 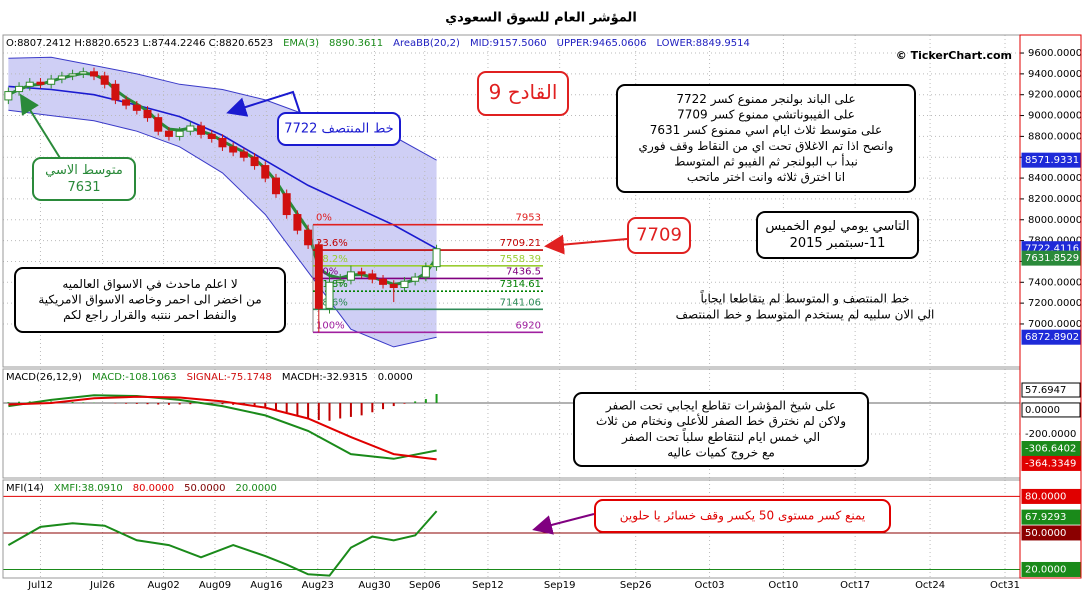 I want to click on header-text: 8890.3611, so click(x=356, y=43).